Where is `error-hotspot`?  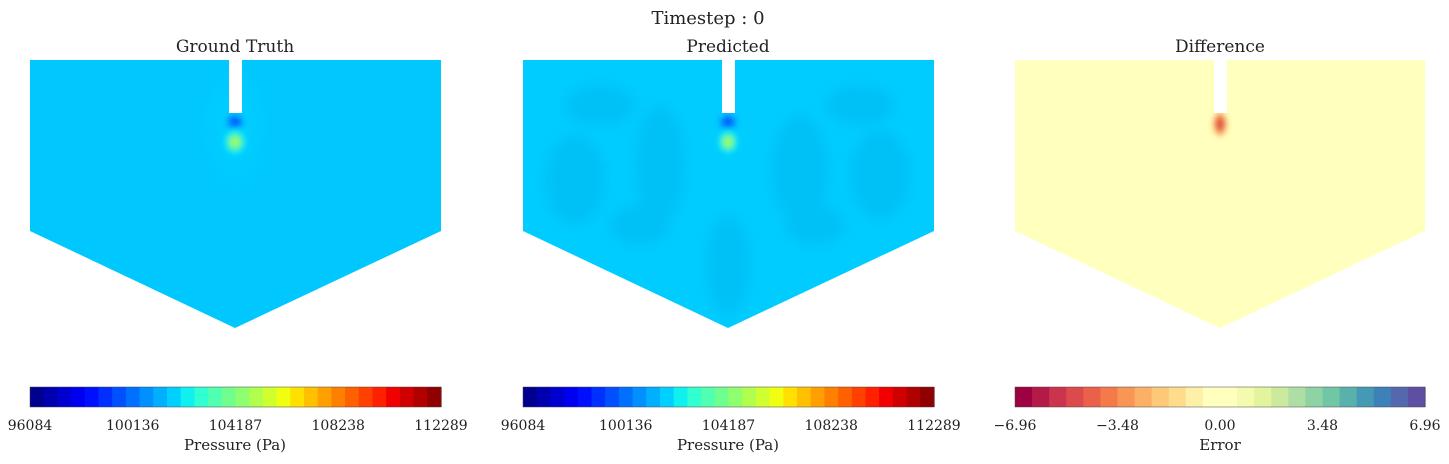
error-hotspot is located at coordinates (1220, 124).